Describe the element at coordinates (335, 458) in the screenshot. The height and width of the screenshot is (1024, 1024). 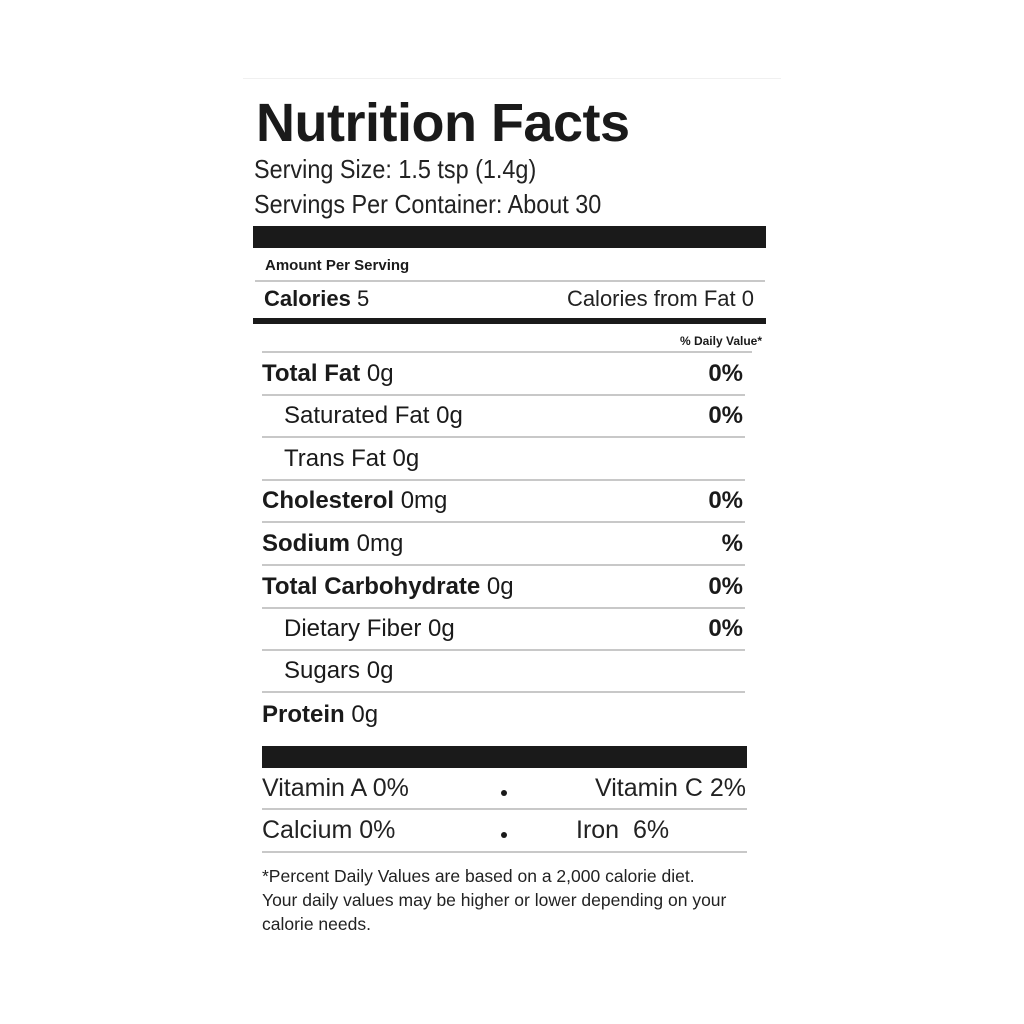
I see `nutrient-name: Trans Fat` at that location.